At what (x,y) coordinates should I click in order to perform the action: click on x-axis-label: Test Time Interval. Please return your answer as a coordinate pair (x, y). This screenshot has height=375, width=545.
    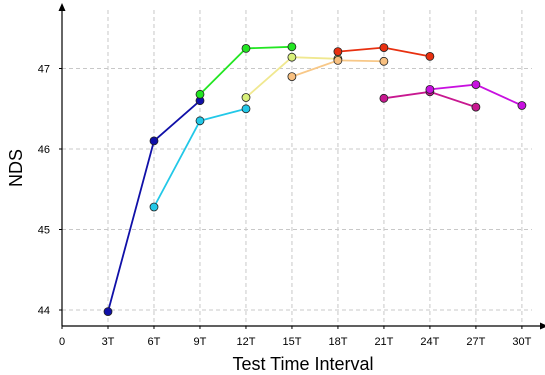
    Looking at the image, I should click on (302, 364).